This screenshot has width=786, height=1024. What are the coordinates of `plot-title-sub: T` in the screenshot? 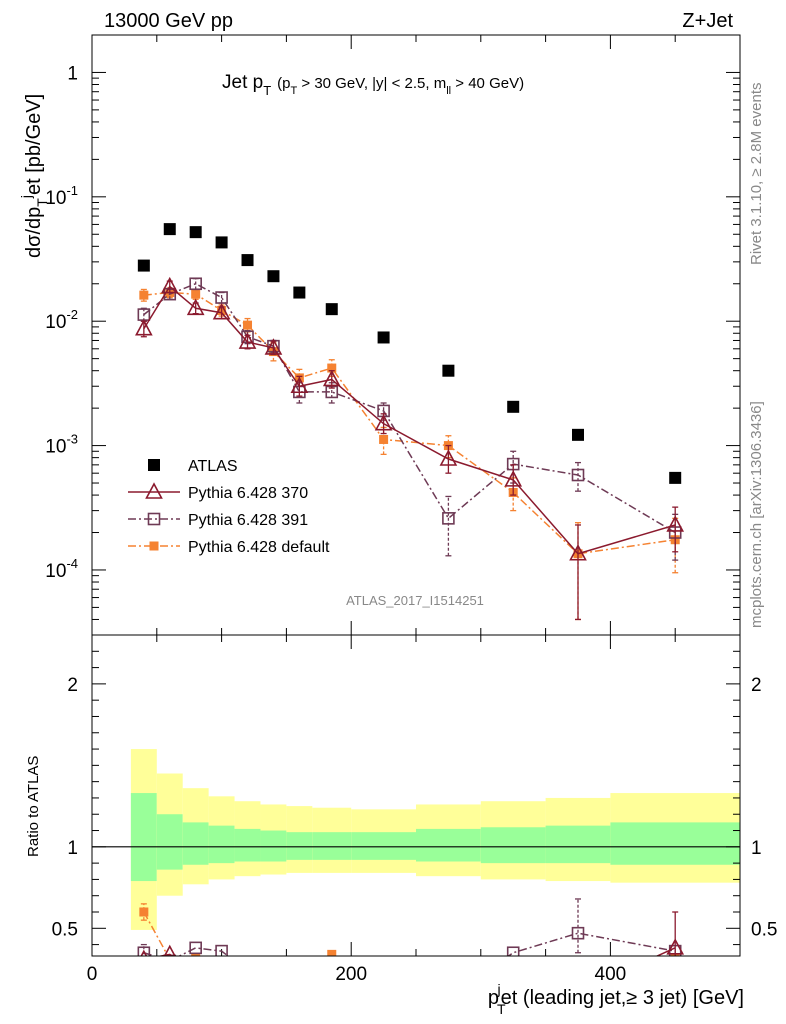 It's located at (267, 90).